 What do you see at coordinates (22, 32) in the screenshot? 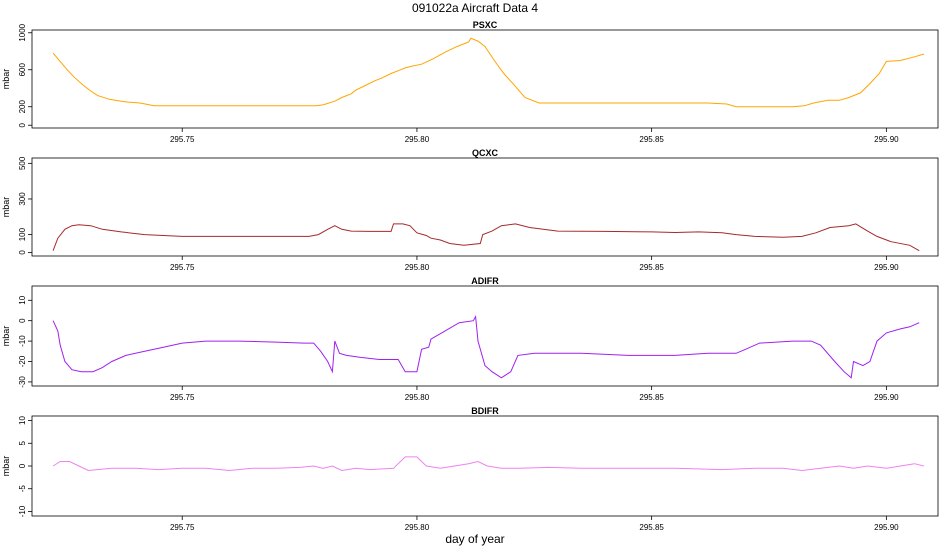
I see `y-tick-label: 1000` at bounding box center [22, 32].